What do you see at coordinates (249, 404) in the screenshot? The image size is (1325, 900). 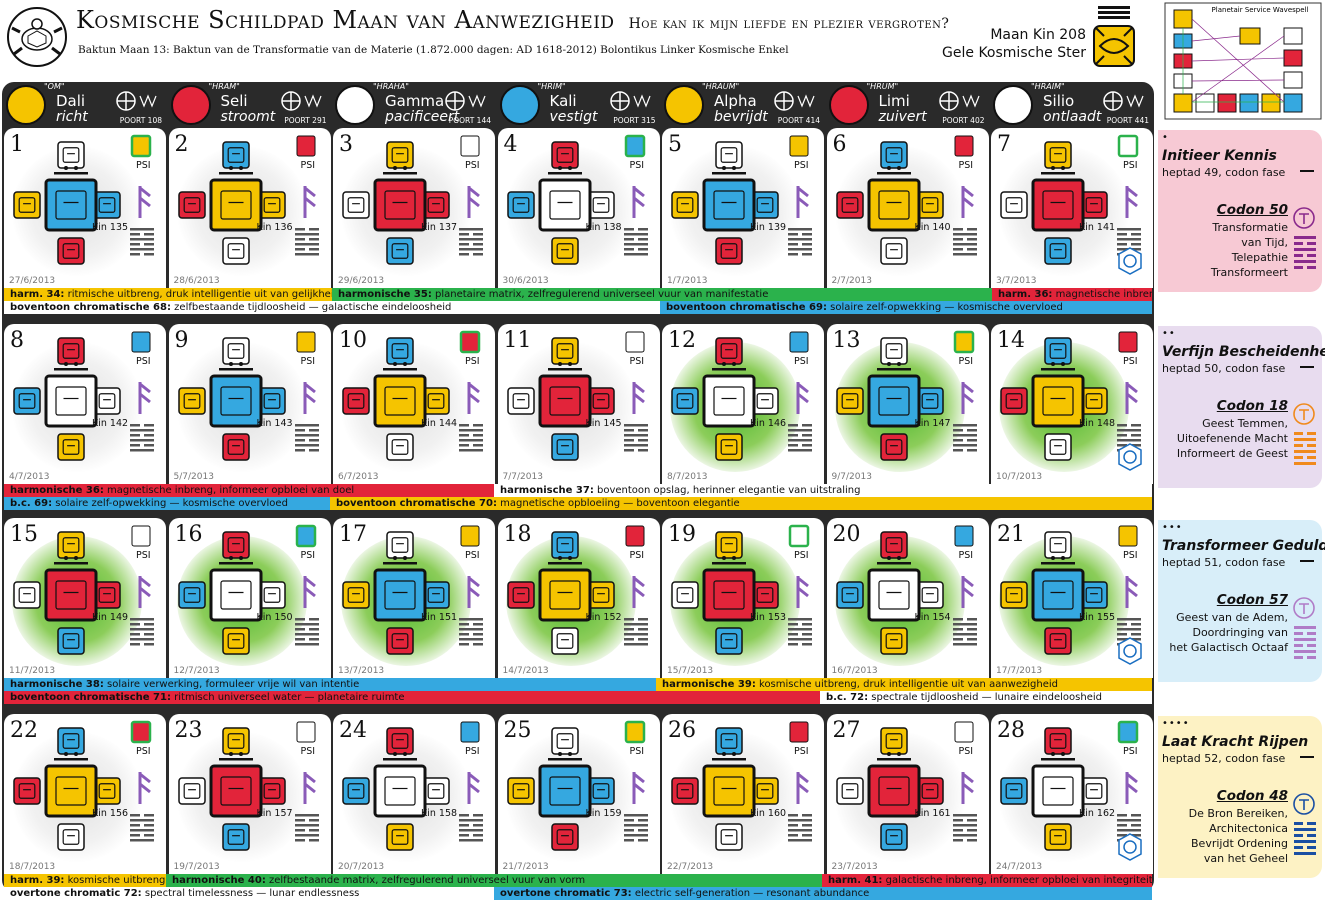 I see `day-cell: 9 PSI Kin 143 5/7/2013` at bounding box center [249, 404].